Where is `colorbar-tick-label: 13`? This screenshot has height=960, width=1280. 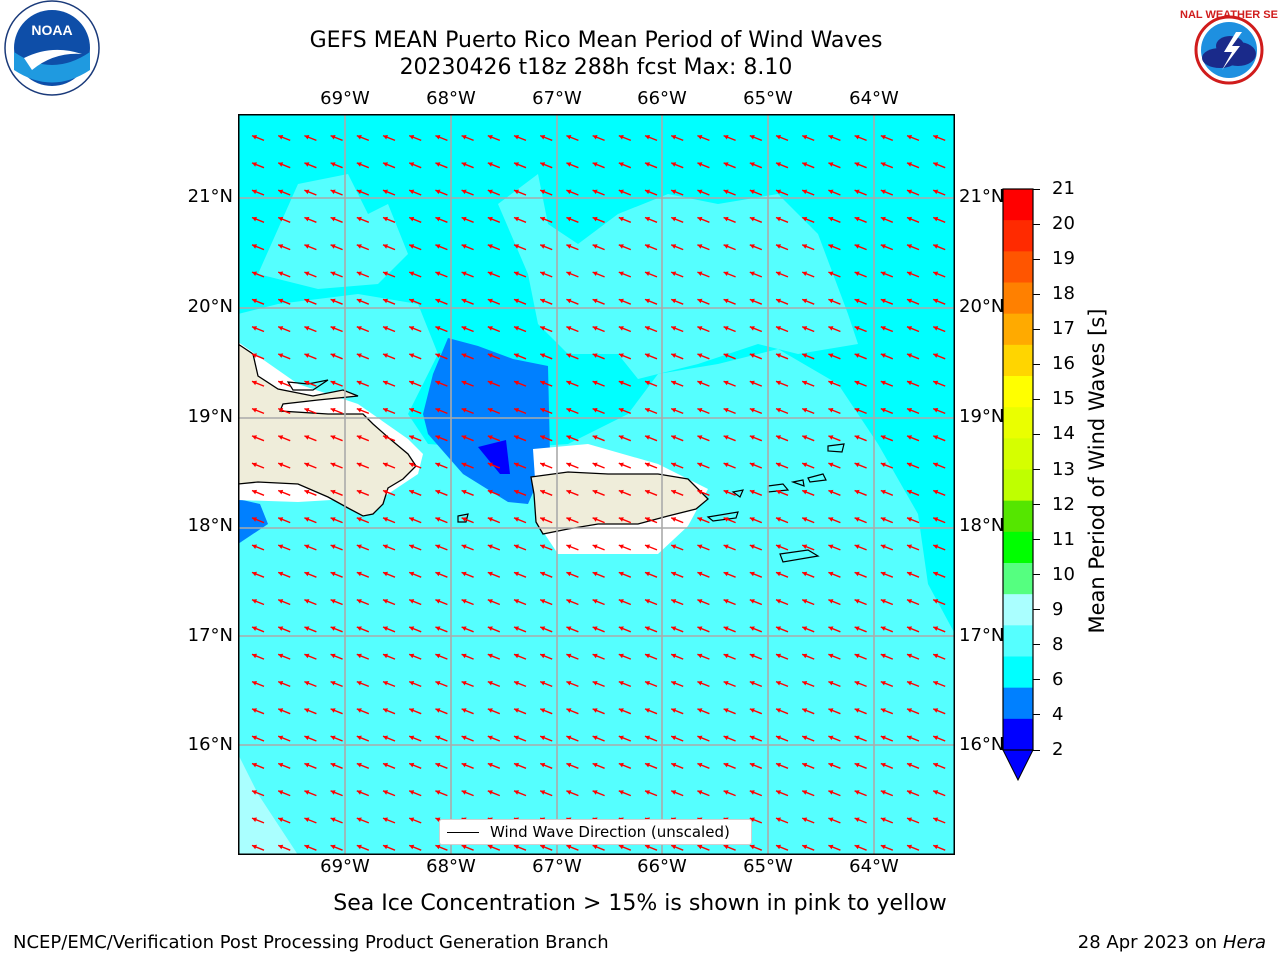 colorbar-tick-label: 13 is located at coordinates (1063, 469).